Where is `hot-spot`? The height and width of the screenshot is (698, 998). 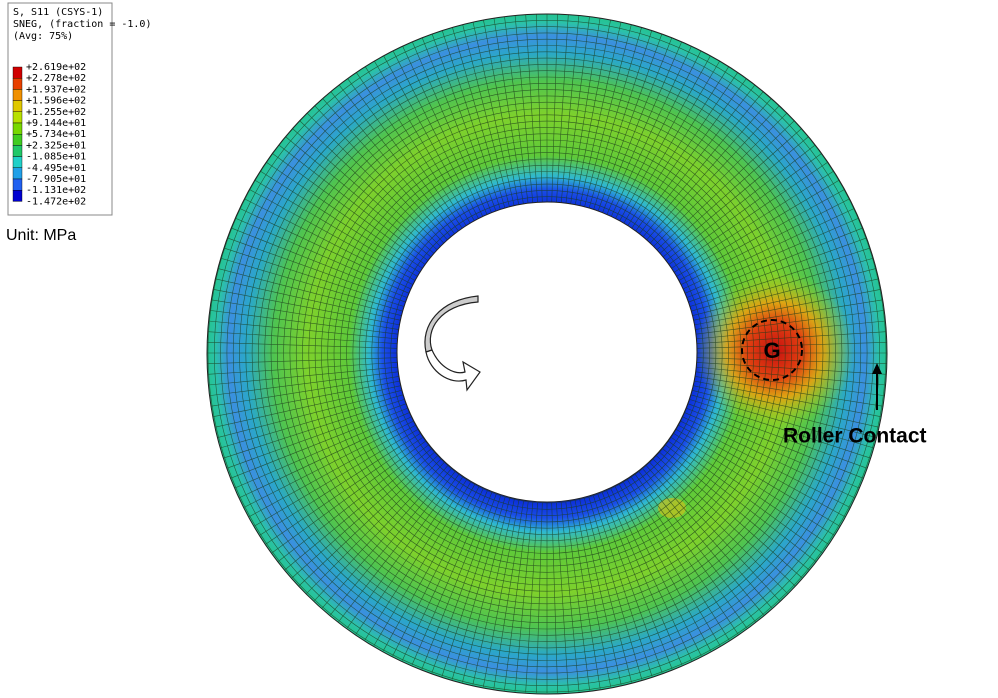
hot-spot is located at coordinates (775, 352).